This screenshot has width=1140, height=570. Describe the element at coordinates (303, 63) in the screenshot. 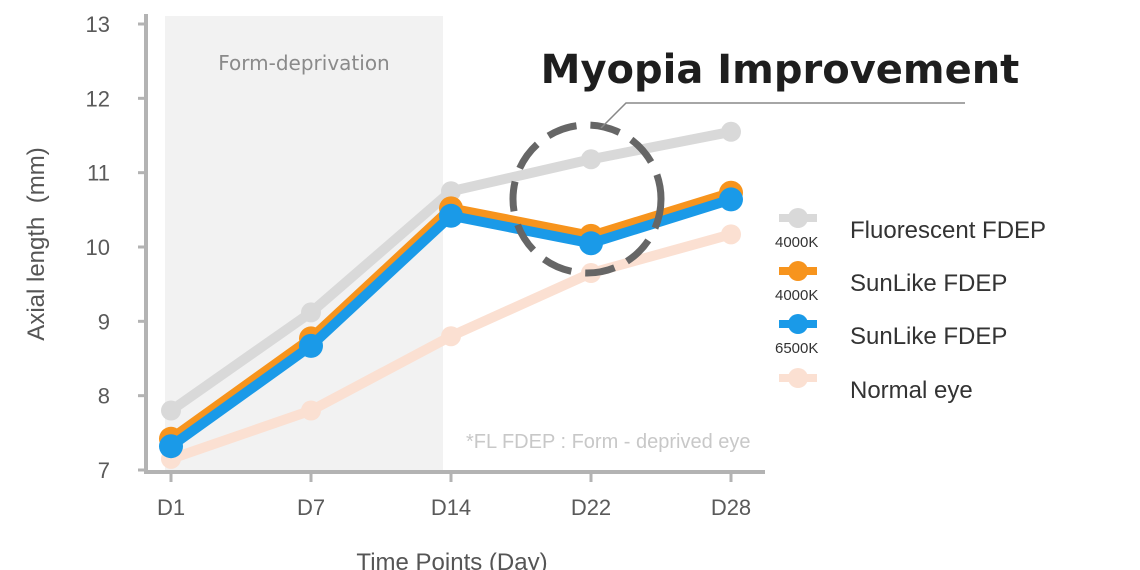

I see `form-deprivation-label: Form-deprivation` at that location.